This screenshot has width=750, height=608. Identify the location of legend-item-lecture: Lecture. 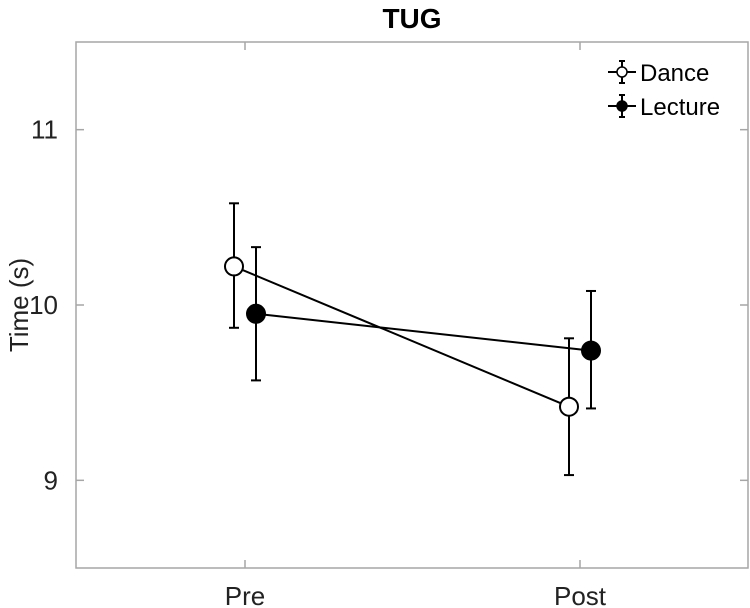
(664, 107).